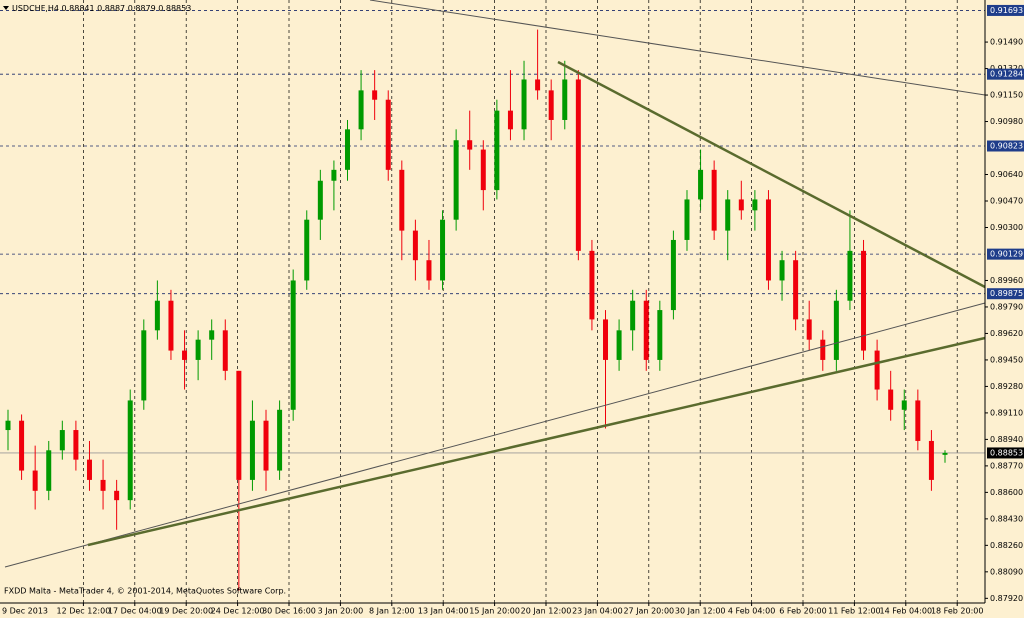  What do you see at coordinates (341, 611) in the screenshot?
I see `x-tick-label: 3 Jan 20:00` at bounding box center [341, 611].